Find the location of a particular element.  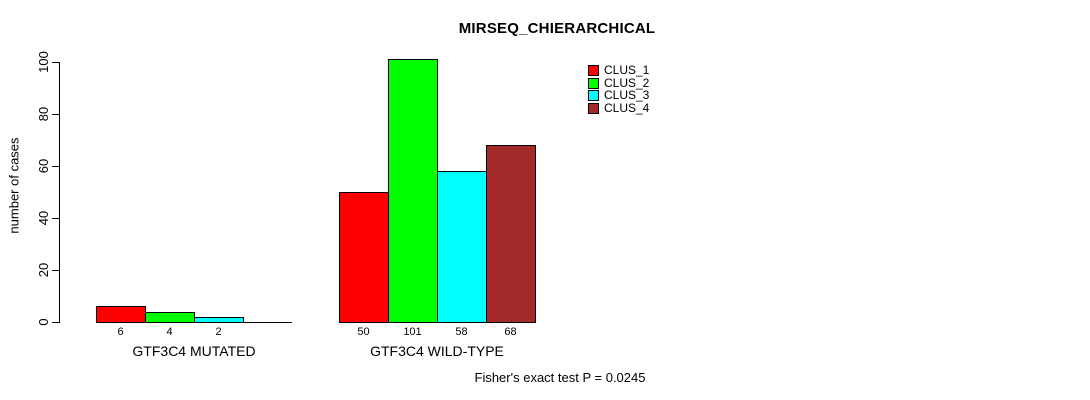

y-axis-line is located at coordinates (59, 192).